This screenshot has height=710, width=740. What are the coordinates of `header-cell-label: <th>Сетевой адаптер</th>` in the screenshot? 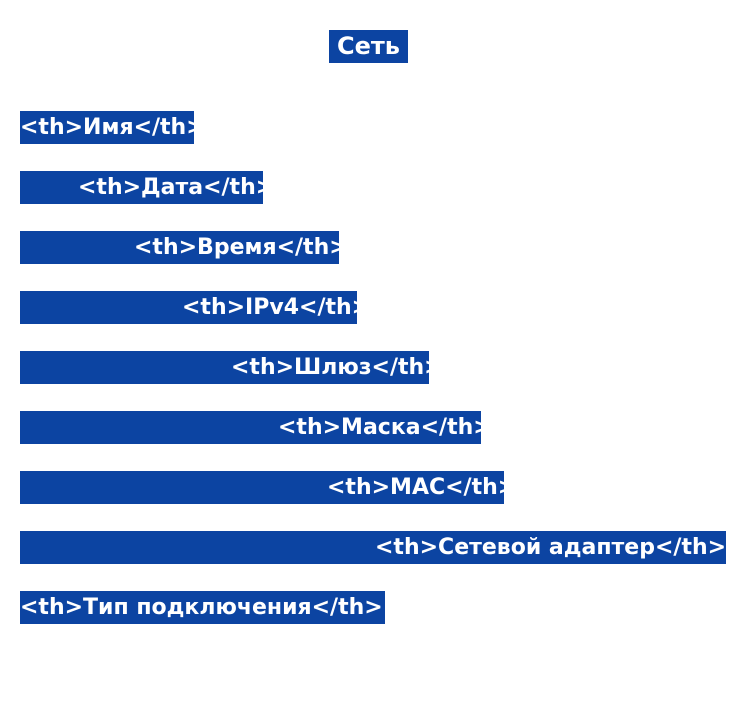 It's located at (550, 547).